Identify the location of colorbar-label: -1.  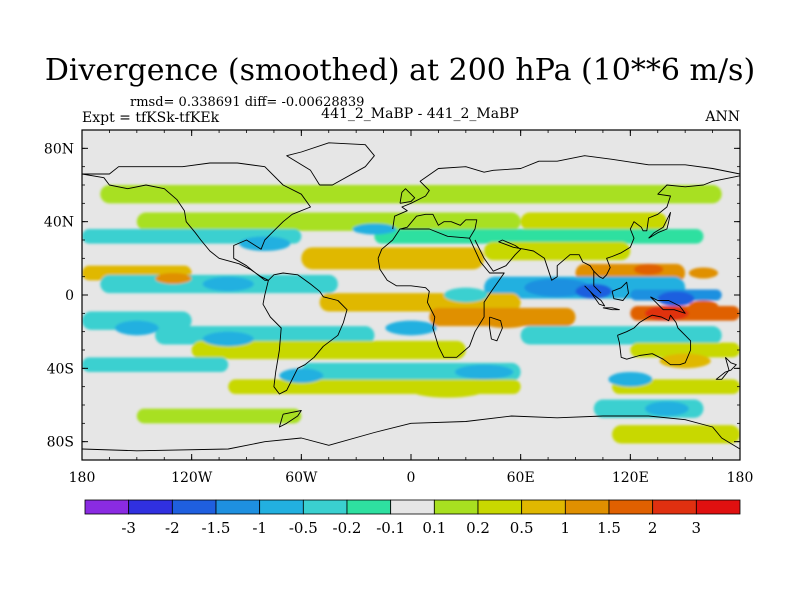
(259, 528).